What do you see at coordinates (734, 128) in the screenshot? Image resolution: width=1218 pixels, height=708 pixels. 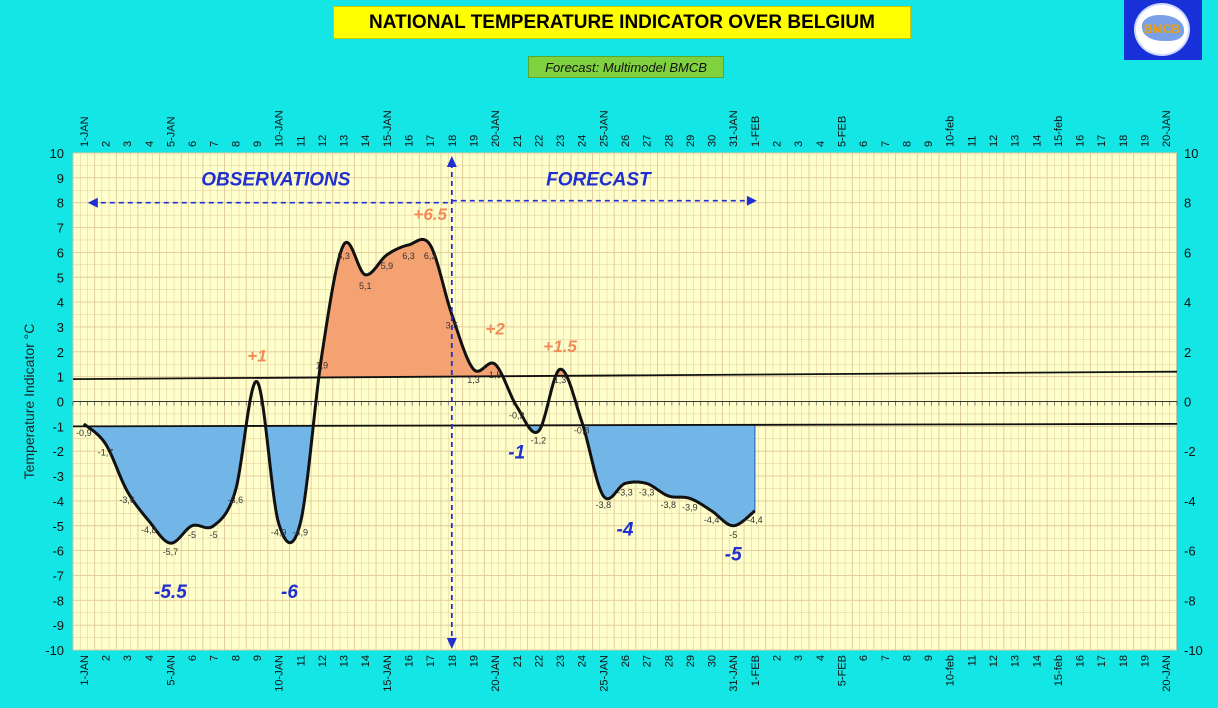 I see `x-tick-label-top: 31-JAN` at bounding box center [734, 128].